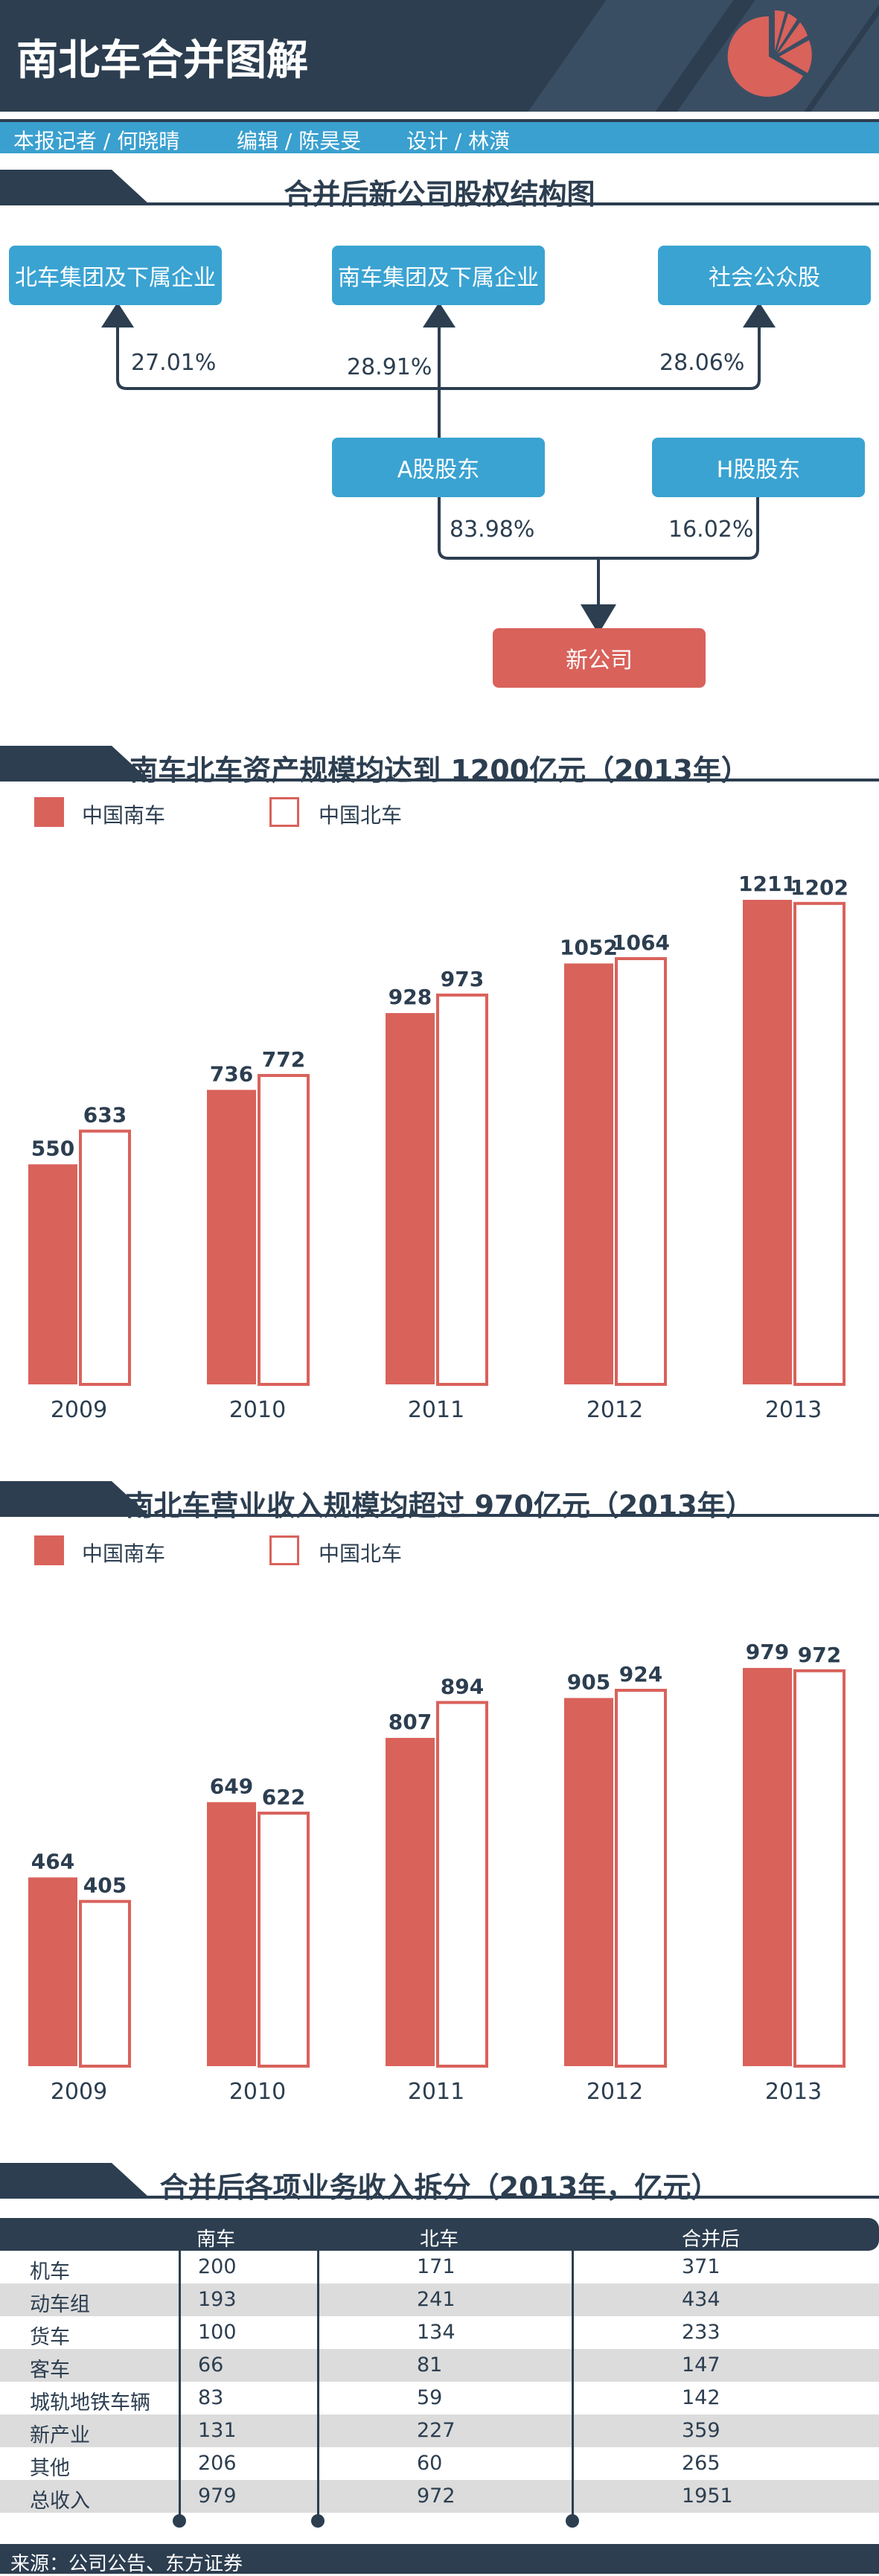  I want to click on section-assets-title: 南车北车资产规模均达到 1200亿元（2013年）, so click(439, 767).